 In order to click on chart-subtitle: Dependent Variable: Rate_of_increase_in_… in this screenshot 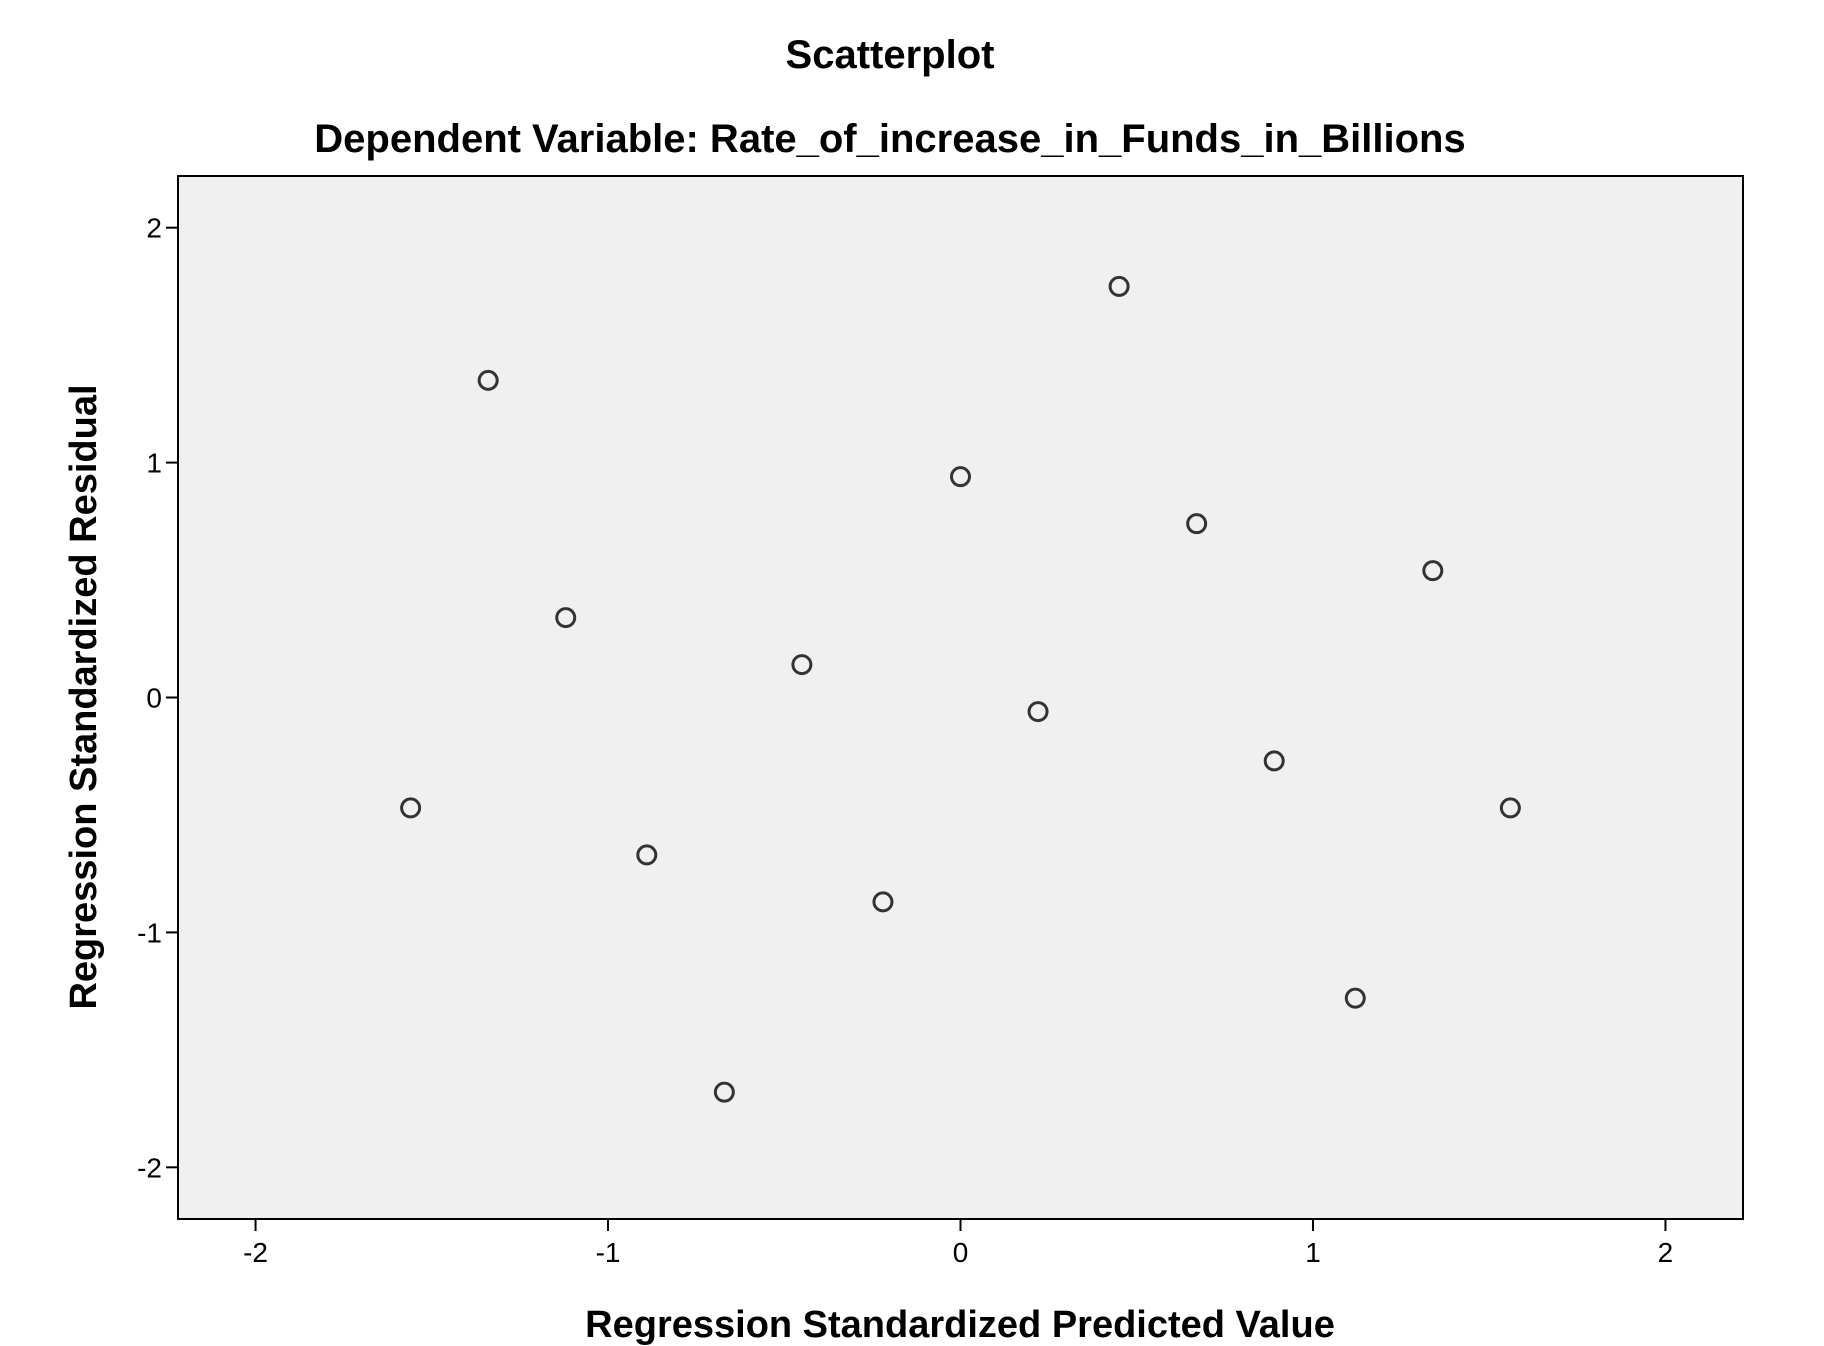, I will do `click(889, 139)`.